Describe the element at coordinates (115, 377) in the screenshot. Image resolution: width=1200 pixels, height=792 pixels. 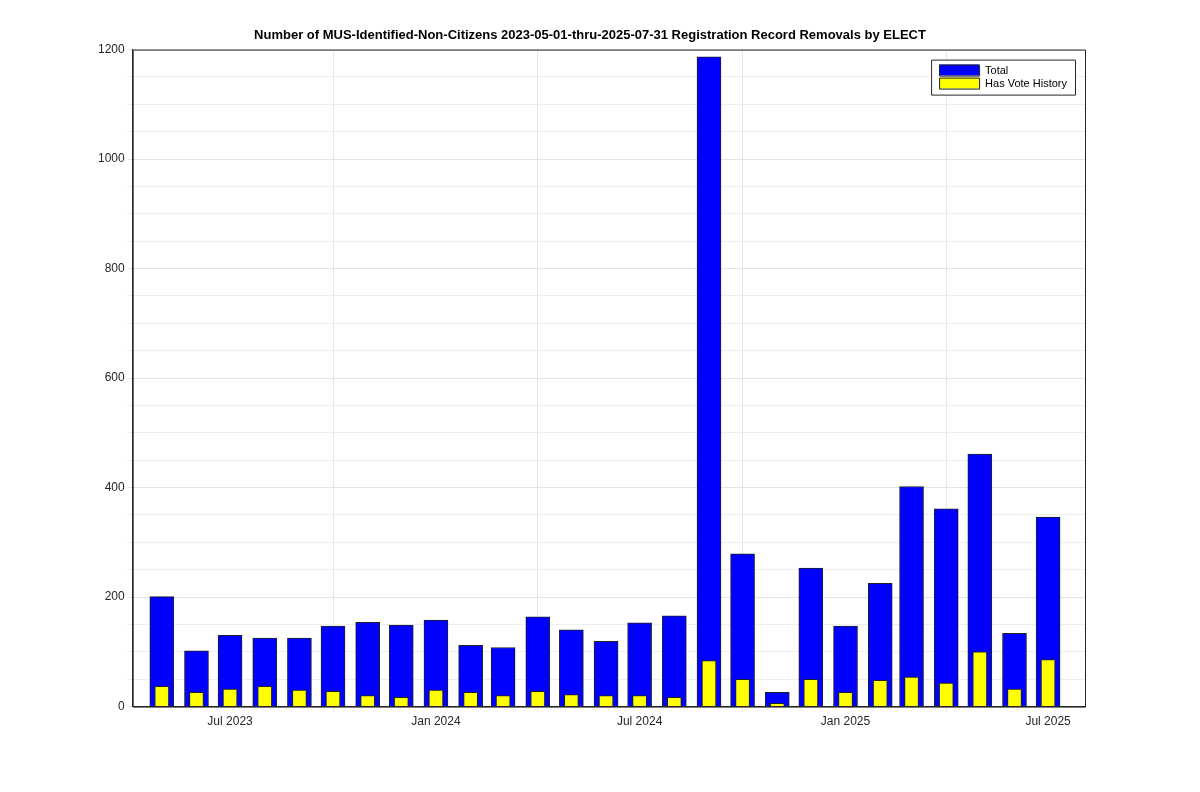
I see `y-tick-label: 600` at that location.